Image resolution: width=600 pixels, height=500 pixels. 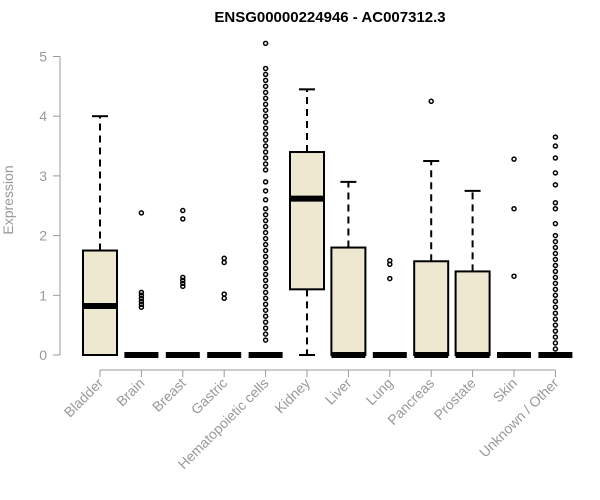 I want to click on box-kidney, so click(x=307, y=222).